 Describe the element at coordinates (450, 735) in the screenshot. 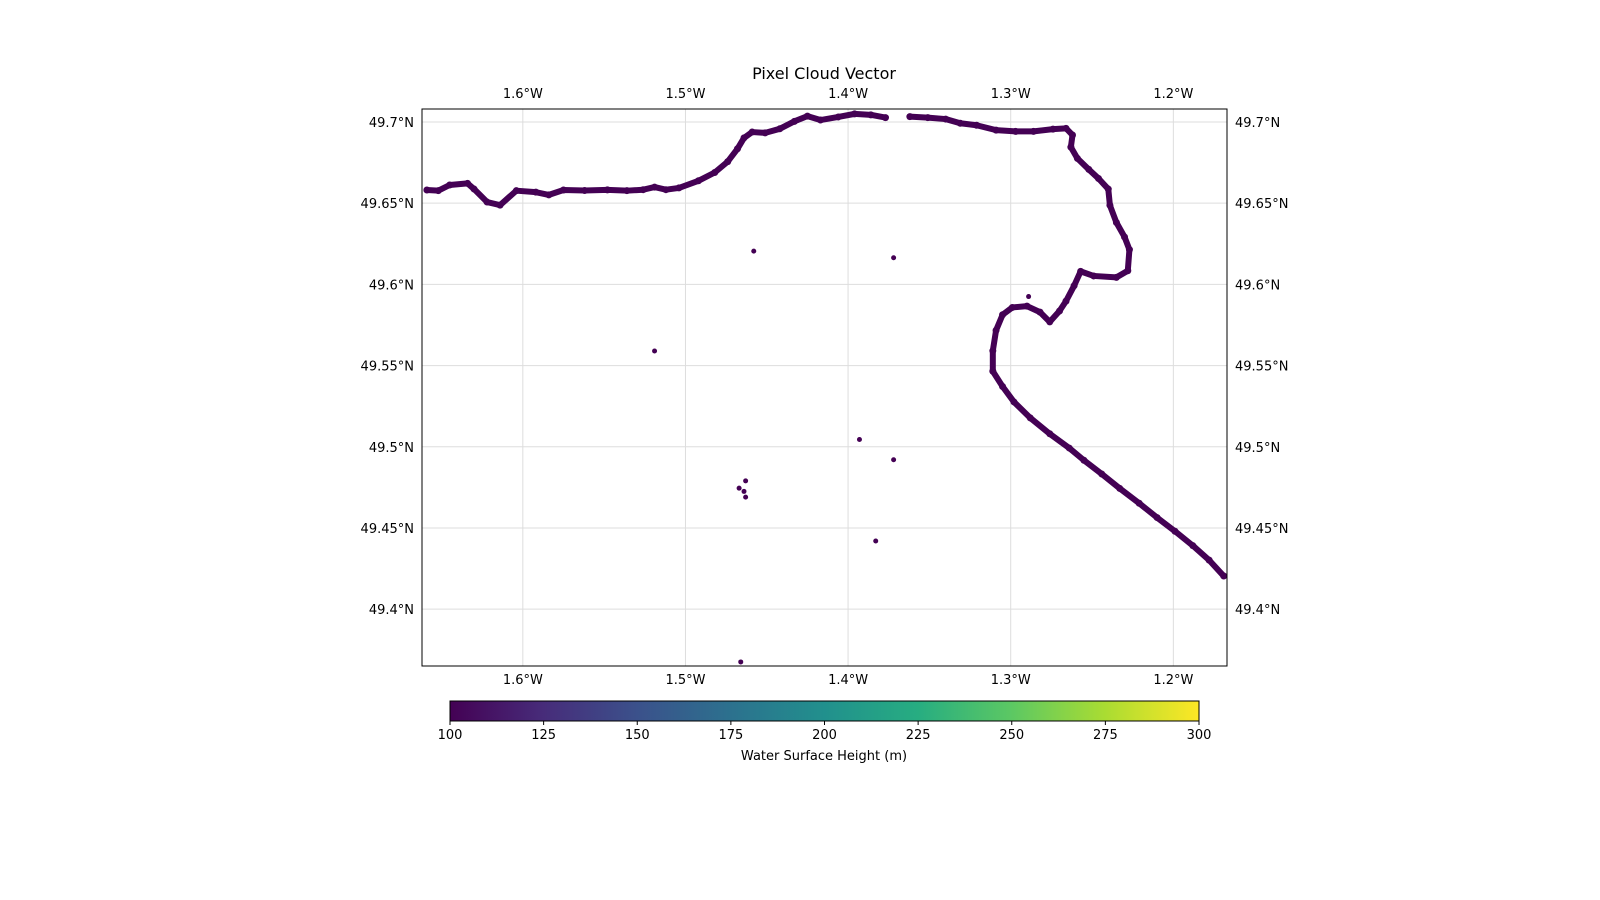

I see `colorbar-tick-label: 100` at that location.